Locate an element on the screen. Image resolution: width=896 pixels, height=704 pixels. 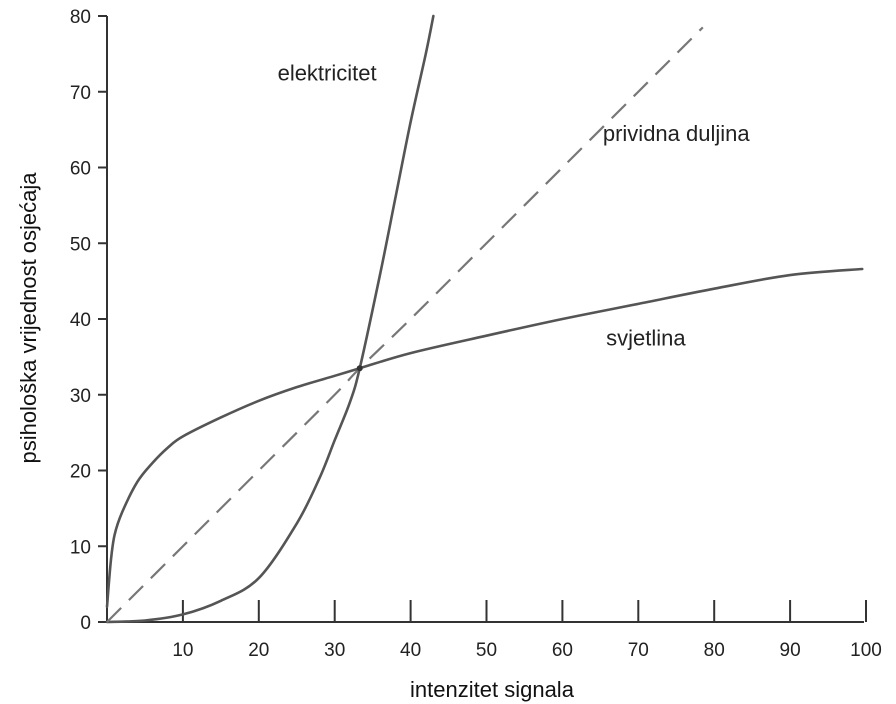
x-tick-label: 30 is located at coordinates (334, 650).